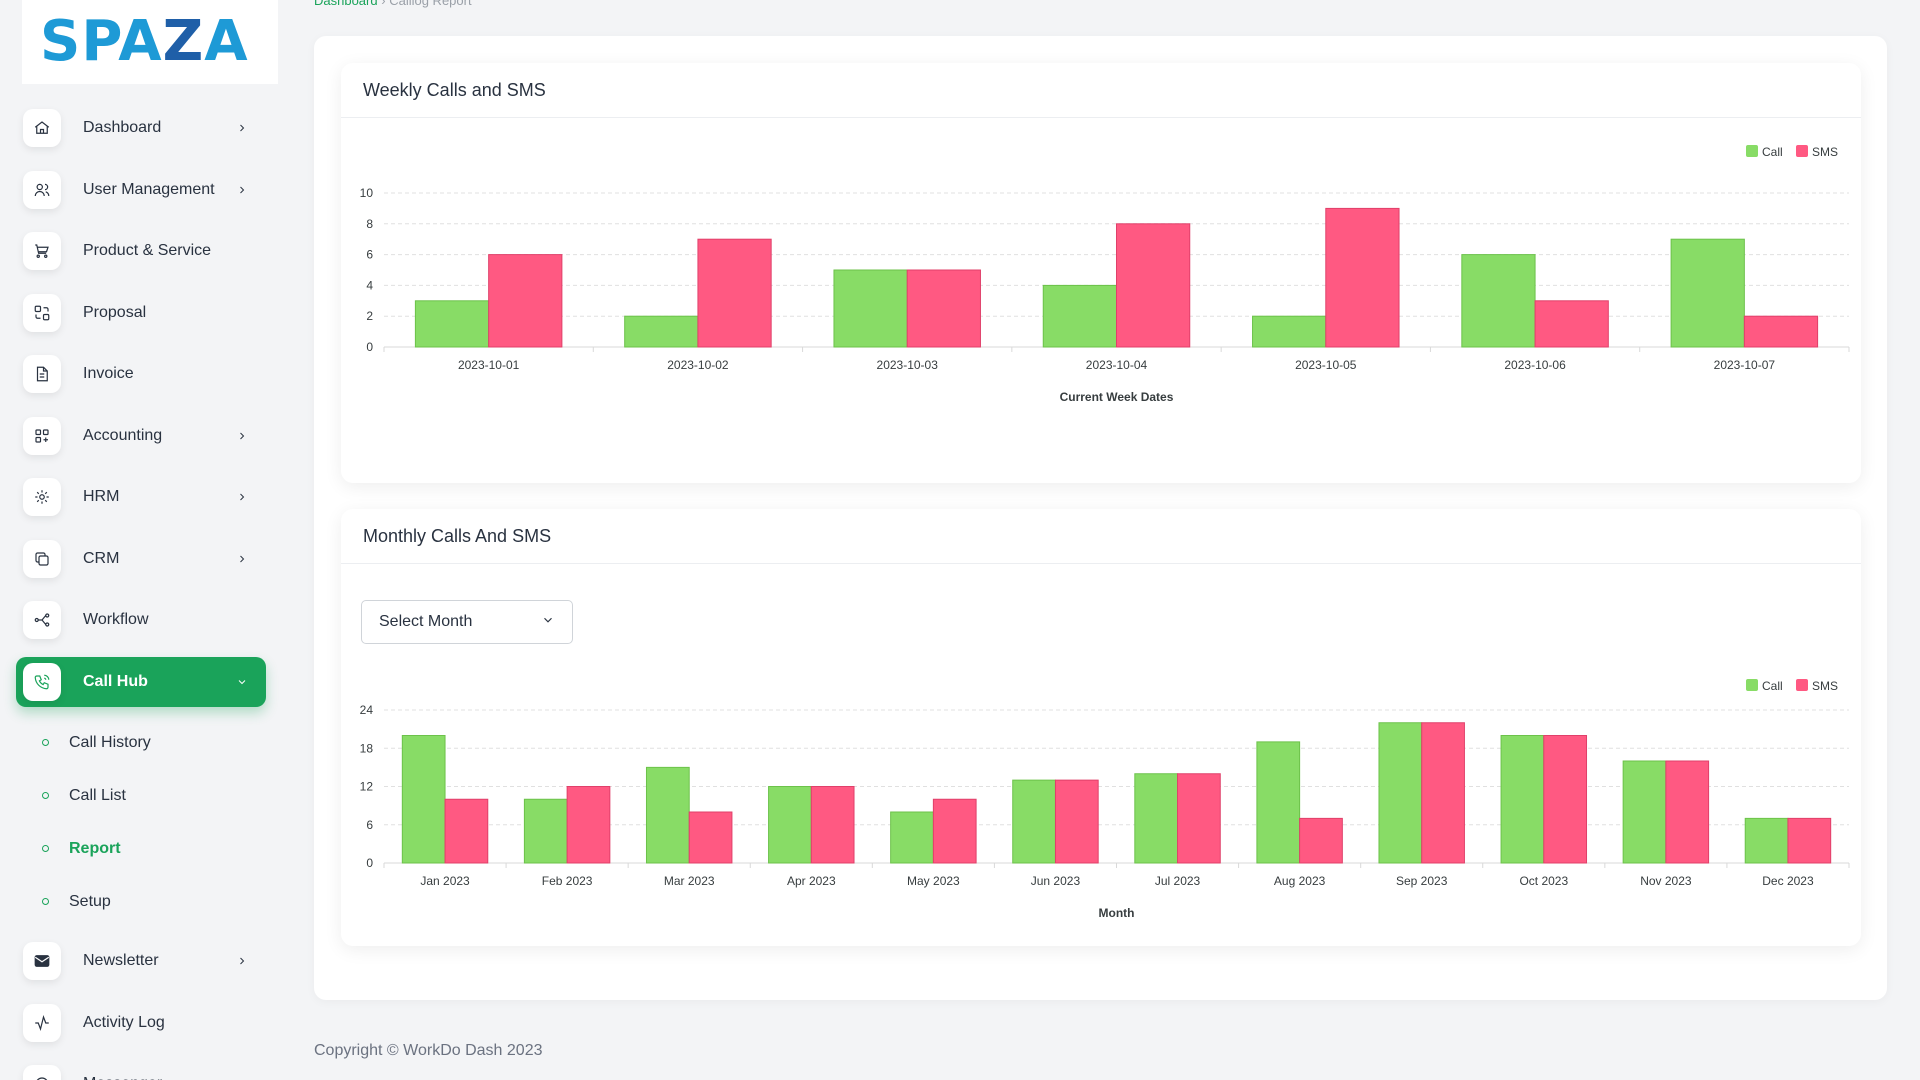  Describe the element at coordinates (467, 622) in the screenshot. I see `month-select: Select Month` at that location.